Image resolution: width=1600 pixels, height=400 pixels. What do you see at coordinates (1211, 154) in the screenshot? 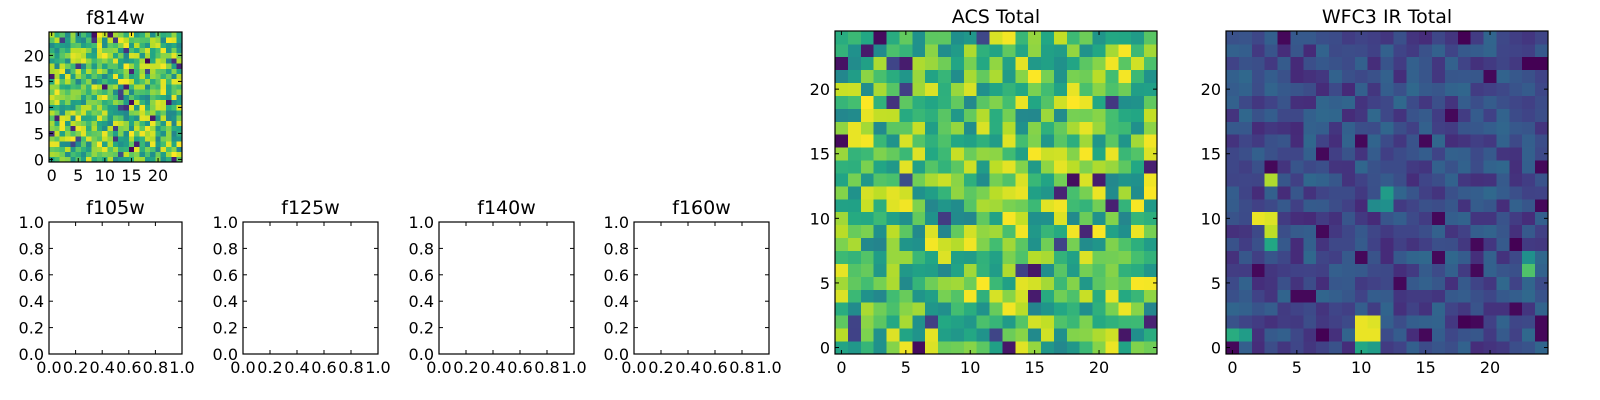
I see `y-tick-label: 15` at bounding box center [1211, 154].